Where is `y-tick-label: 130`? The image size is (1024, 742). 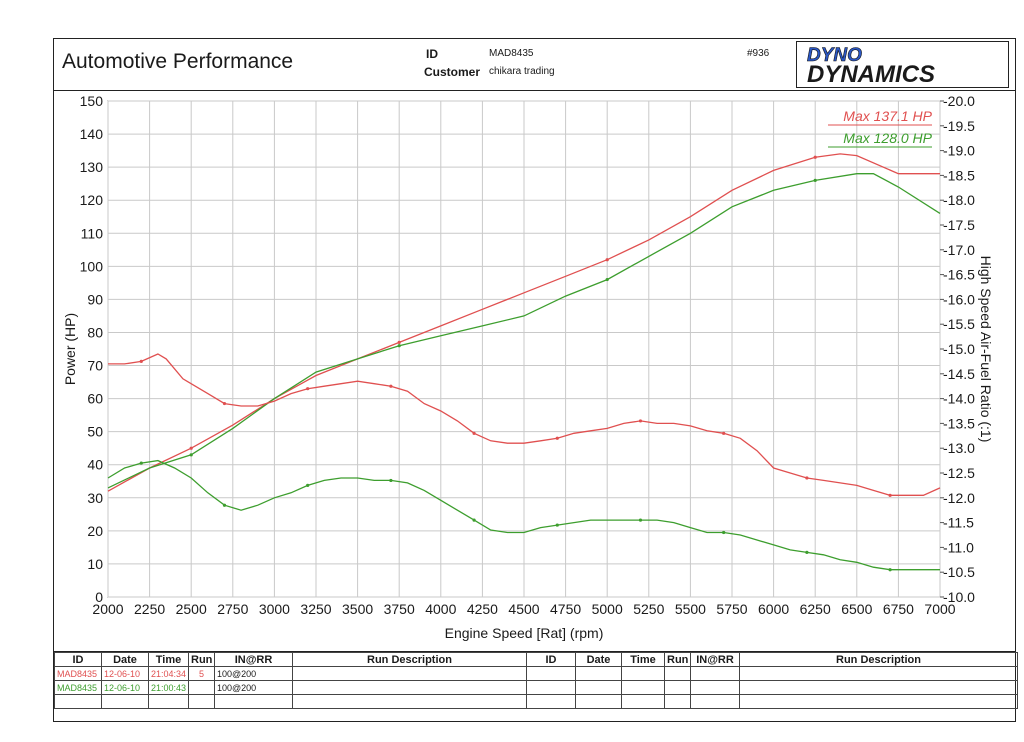
y-tick-label: 130 is located at coordinates (92, 167).